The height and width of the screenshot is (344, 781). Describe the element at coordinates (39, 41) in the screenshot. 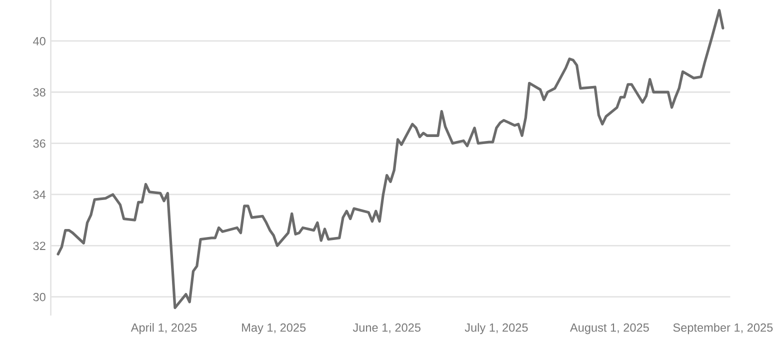

I see `y-tick-label: 40` at that location.